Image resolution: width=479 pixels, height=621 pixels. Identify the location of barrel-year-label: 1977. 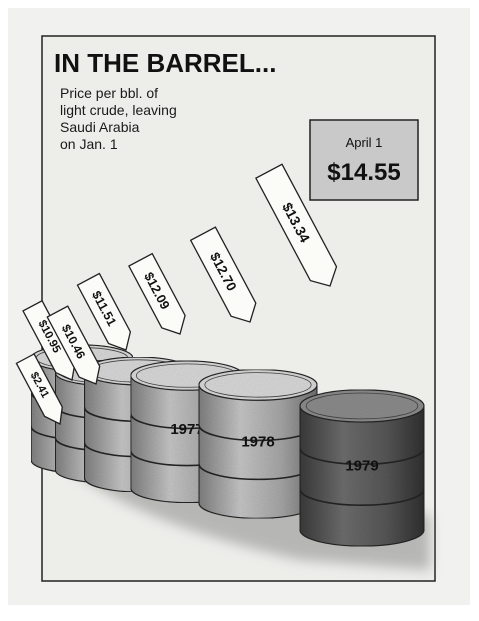
(186, 429).